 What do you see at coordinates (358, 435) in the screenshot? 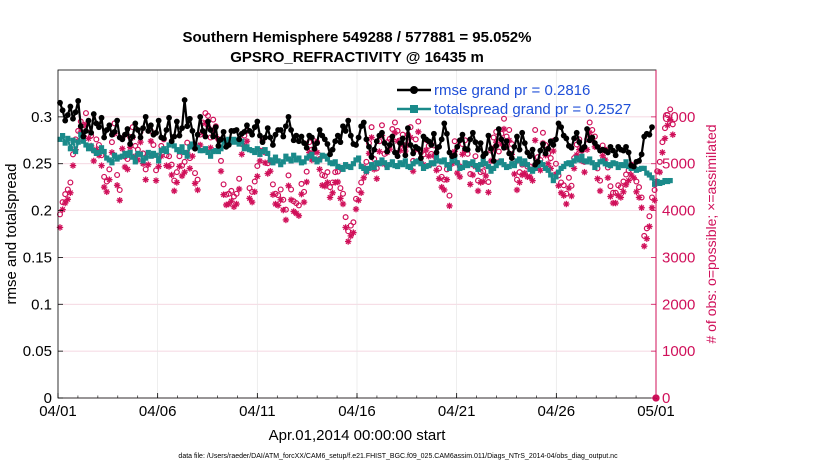
I see `x-axis-label: Apr.01,2014 00:00:00 start` at bounding box center [358, 435].